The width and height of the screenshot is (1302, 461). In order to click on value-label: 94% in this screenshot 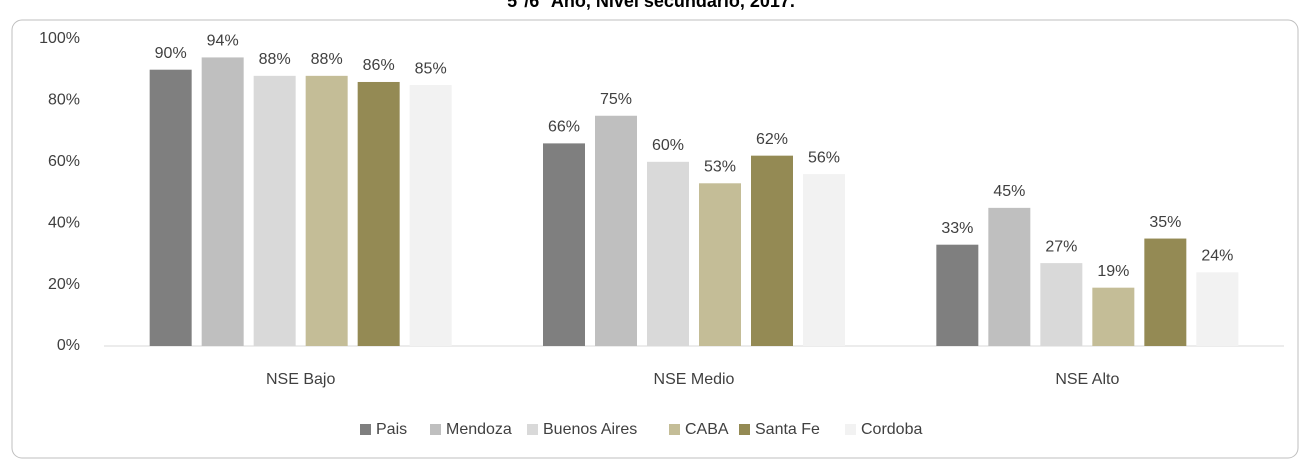, I will do `click(223, 41)`.